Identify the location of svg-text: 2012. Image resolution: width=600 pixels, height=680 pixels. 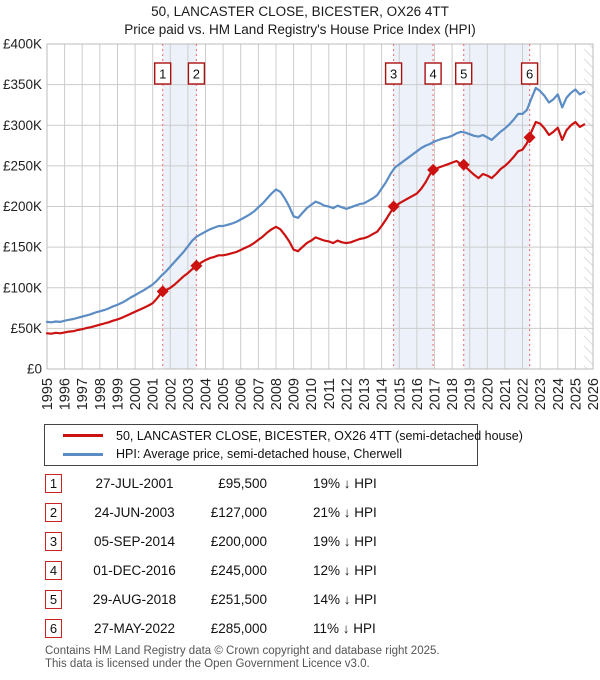
(347, 394).